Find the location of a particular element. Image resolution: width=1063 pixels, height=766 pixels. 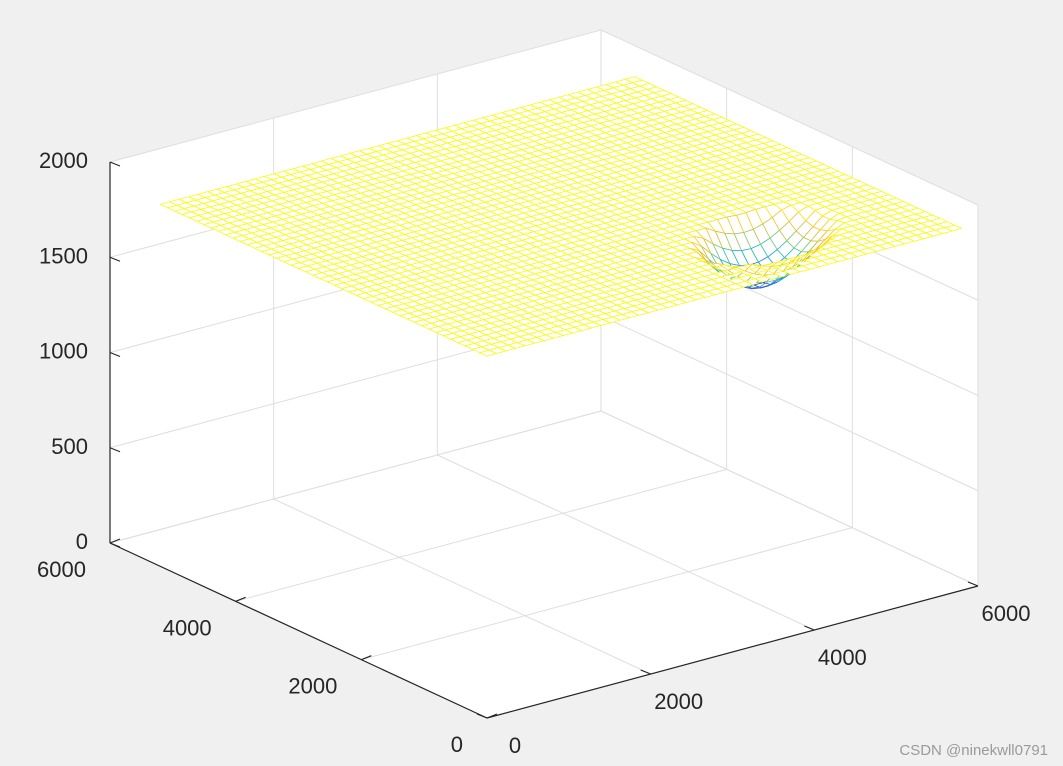

x-tick-label: 2000 is located at coordinates (678, 701).